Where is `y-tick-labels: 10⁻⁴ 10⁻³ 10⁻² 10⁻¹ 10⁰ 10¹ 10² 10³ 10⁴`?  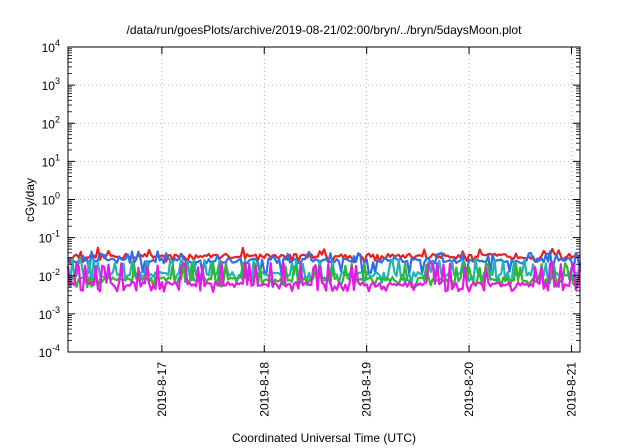 y-tick-labels: 10⁻⁴ 10⁻³ 10⁻² 10⁻¹ 10⁰ 10¹ 10² 10³ 10⁴ is located at coordinates (49, 199).